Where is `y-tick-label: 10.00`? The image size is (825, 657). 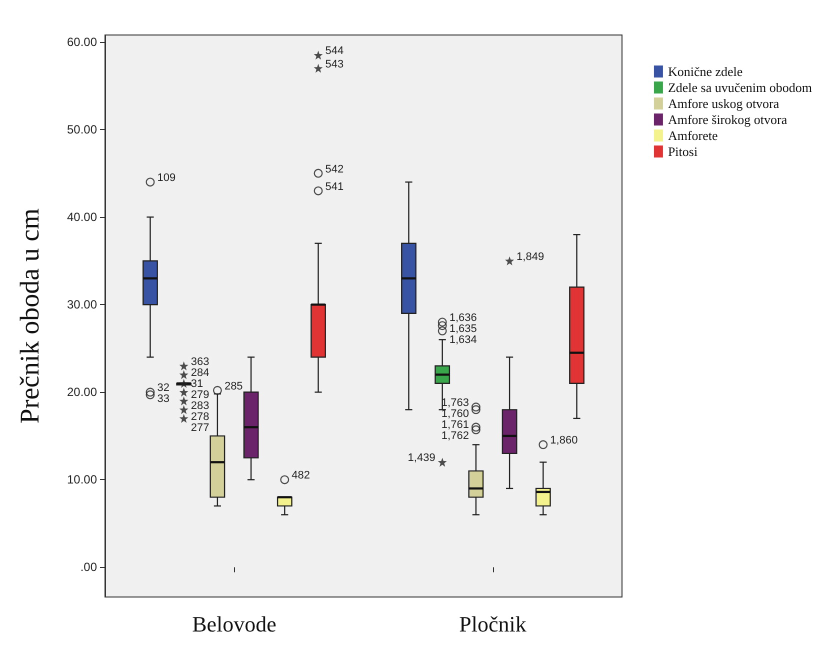 y-tick-label: 10.00 is located at coordinates (82, 479).